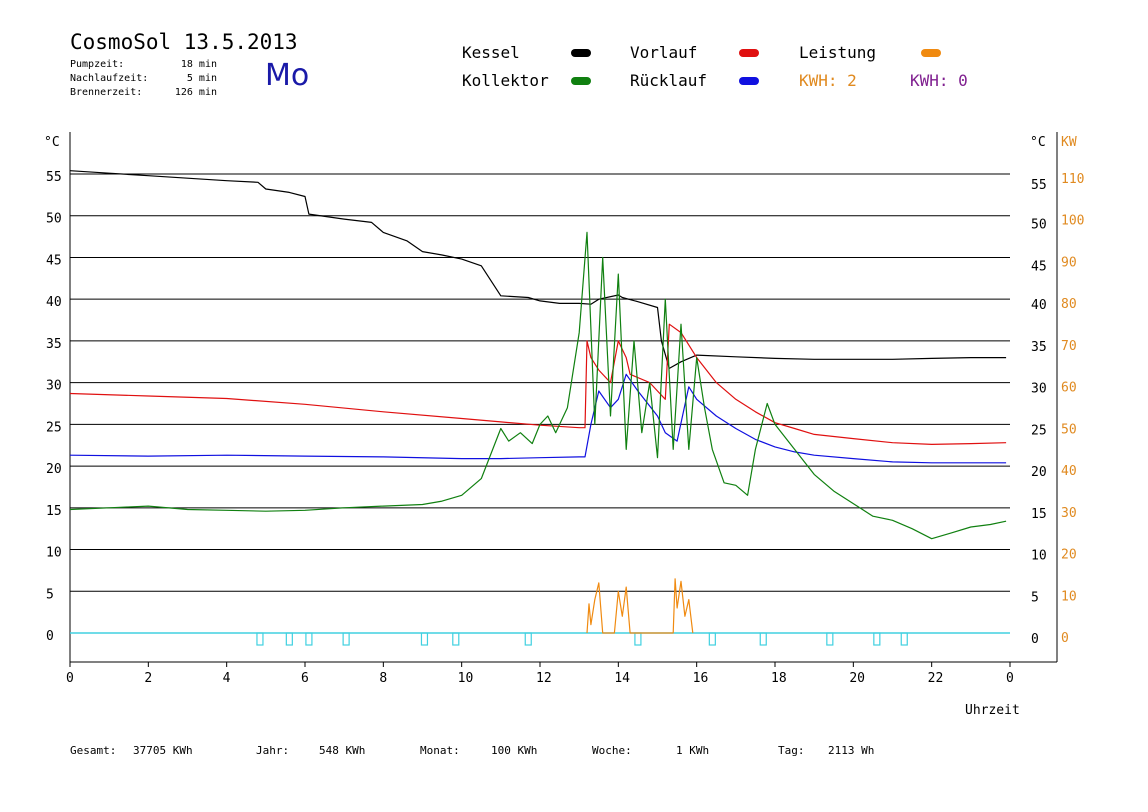  What do you see at coordinates (1069, 346) in the screenshot?
I see `y2-tick-70: 70` at bounding box center [1069, 346].